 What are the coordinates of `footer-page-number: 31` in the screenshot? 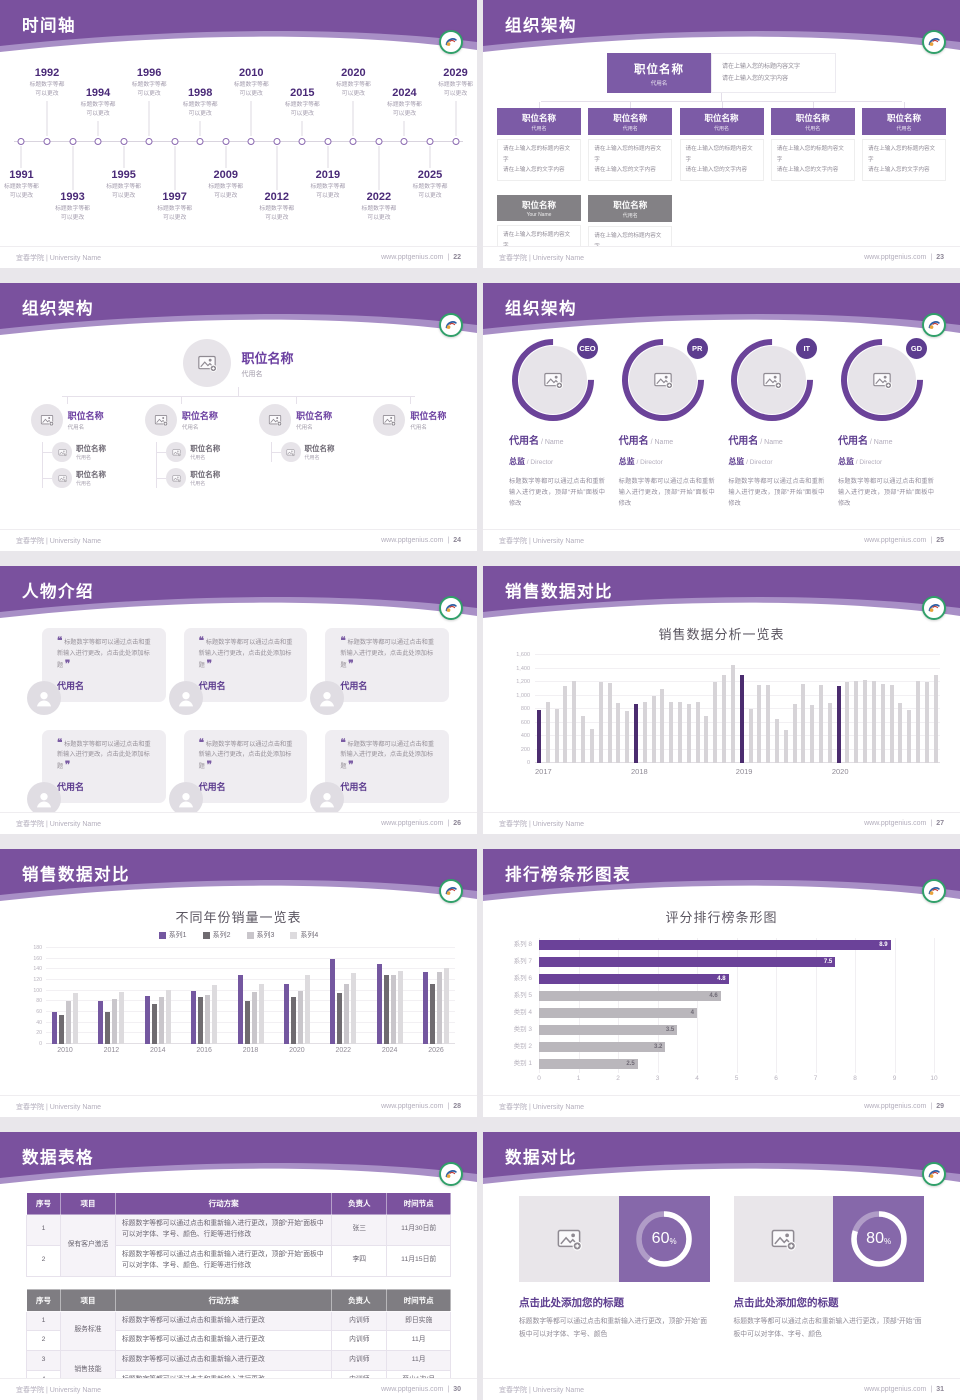 It's located at (940, 1389).